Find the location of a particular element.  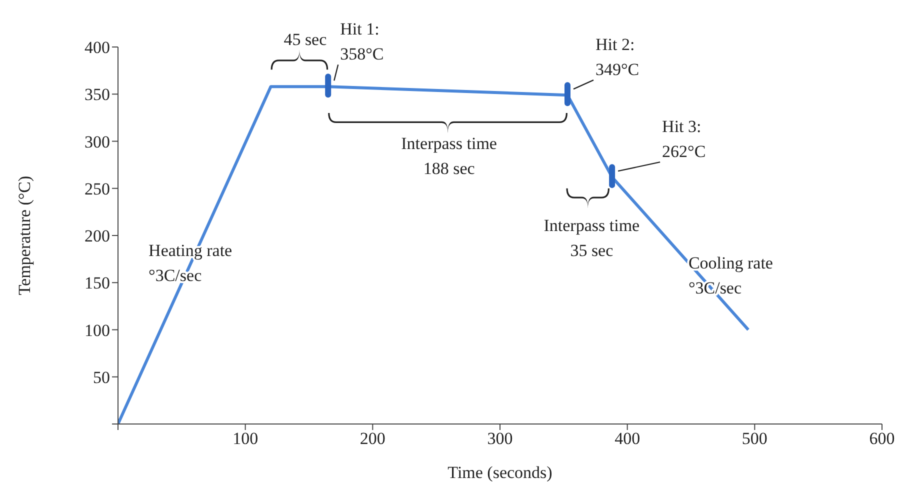

annotation: Hit 1: 358°C is located at coordinates (362, 42).